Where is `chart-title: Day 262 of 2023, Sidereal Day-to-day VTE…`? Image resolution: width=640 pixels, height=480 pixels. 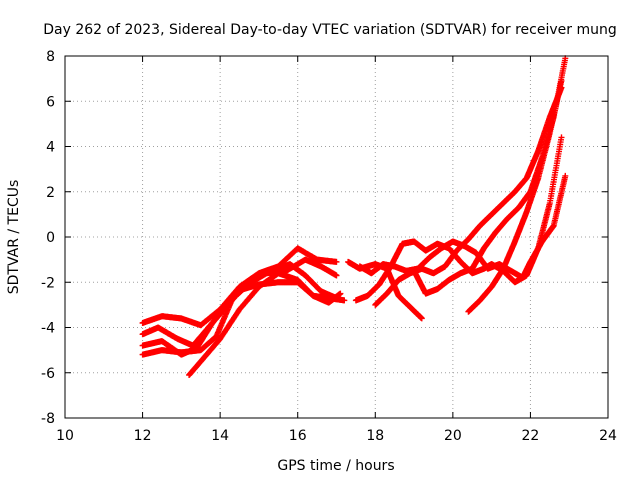 chart-title: Day 262 of 2023, Sidereal Day-to-day VTE… is located at coordinates (330, 30).